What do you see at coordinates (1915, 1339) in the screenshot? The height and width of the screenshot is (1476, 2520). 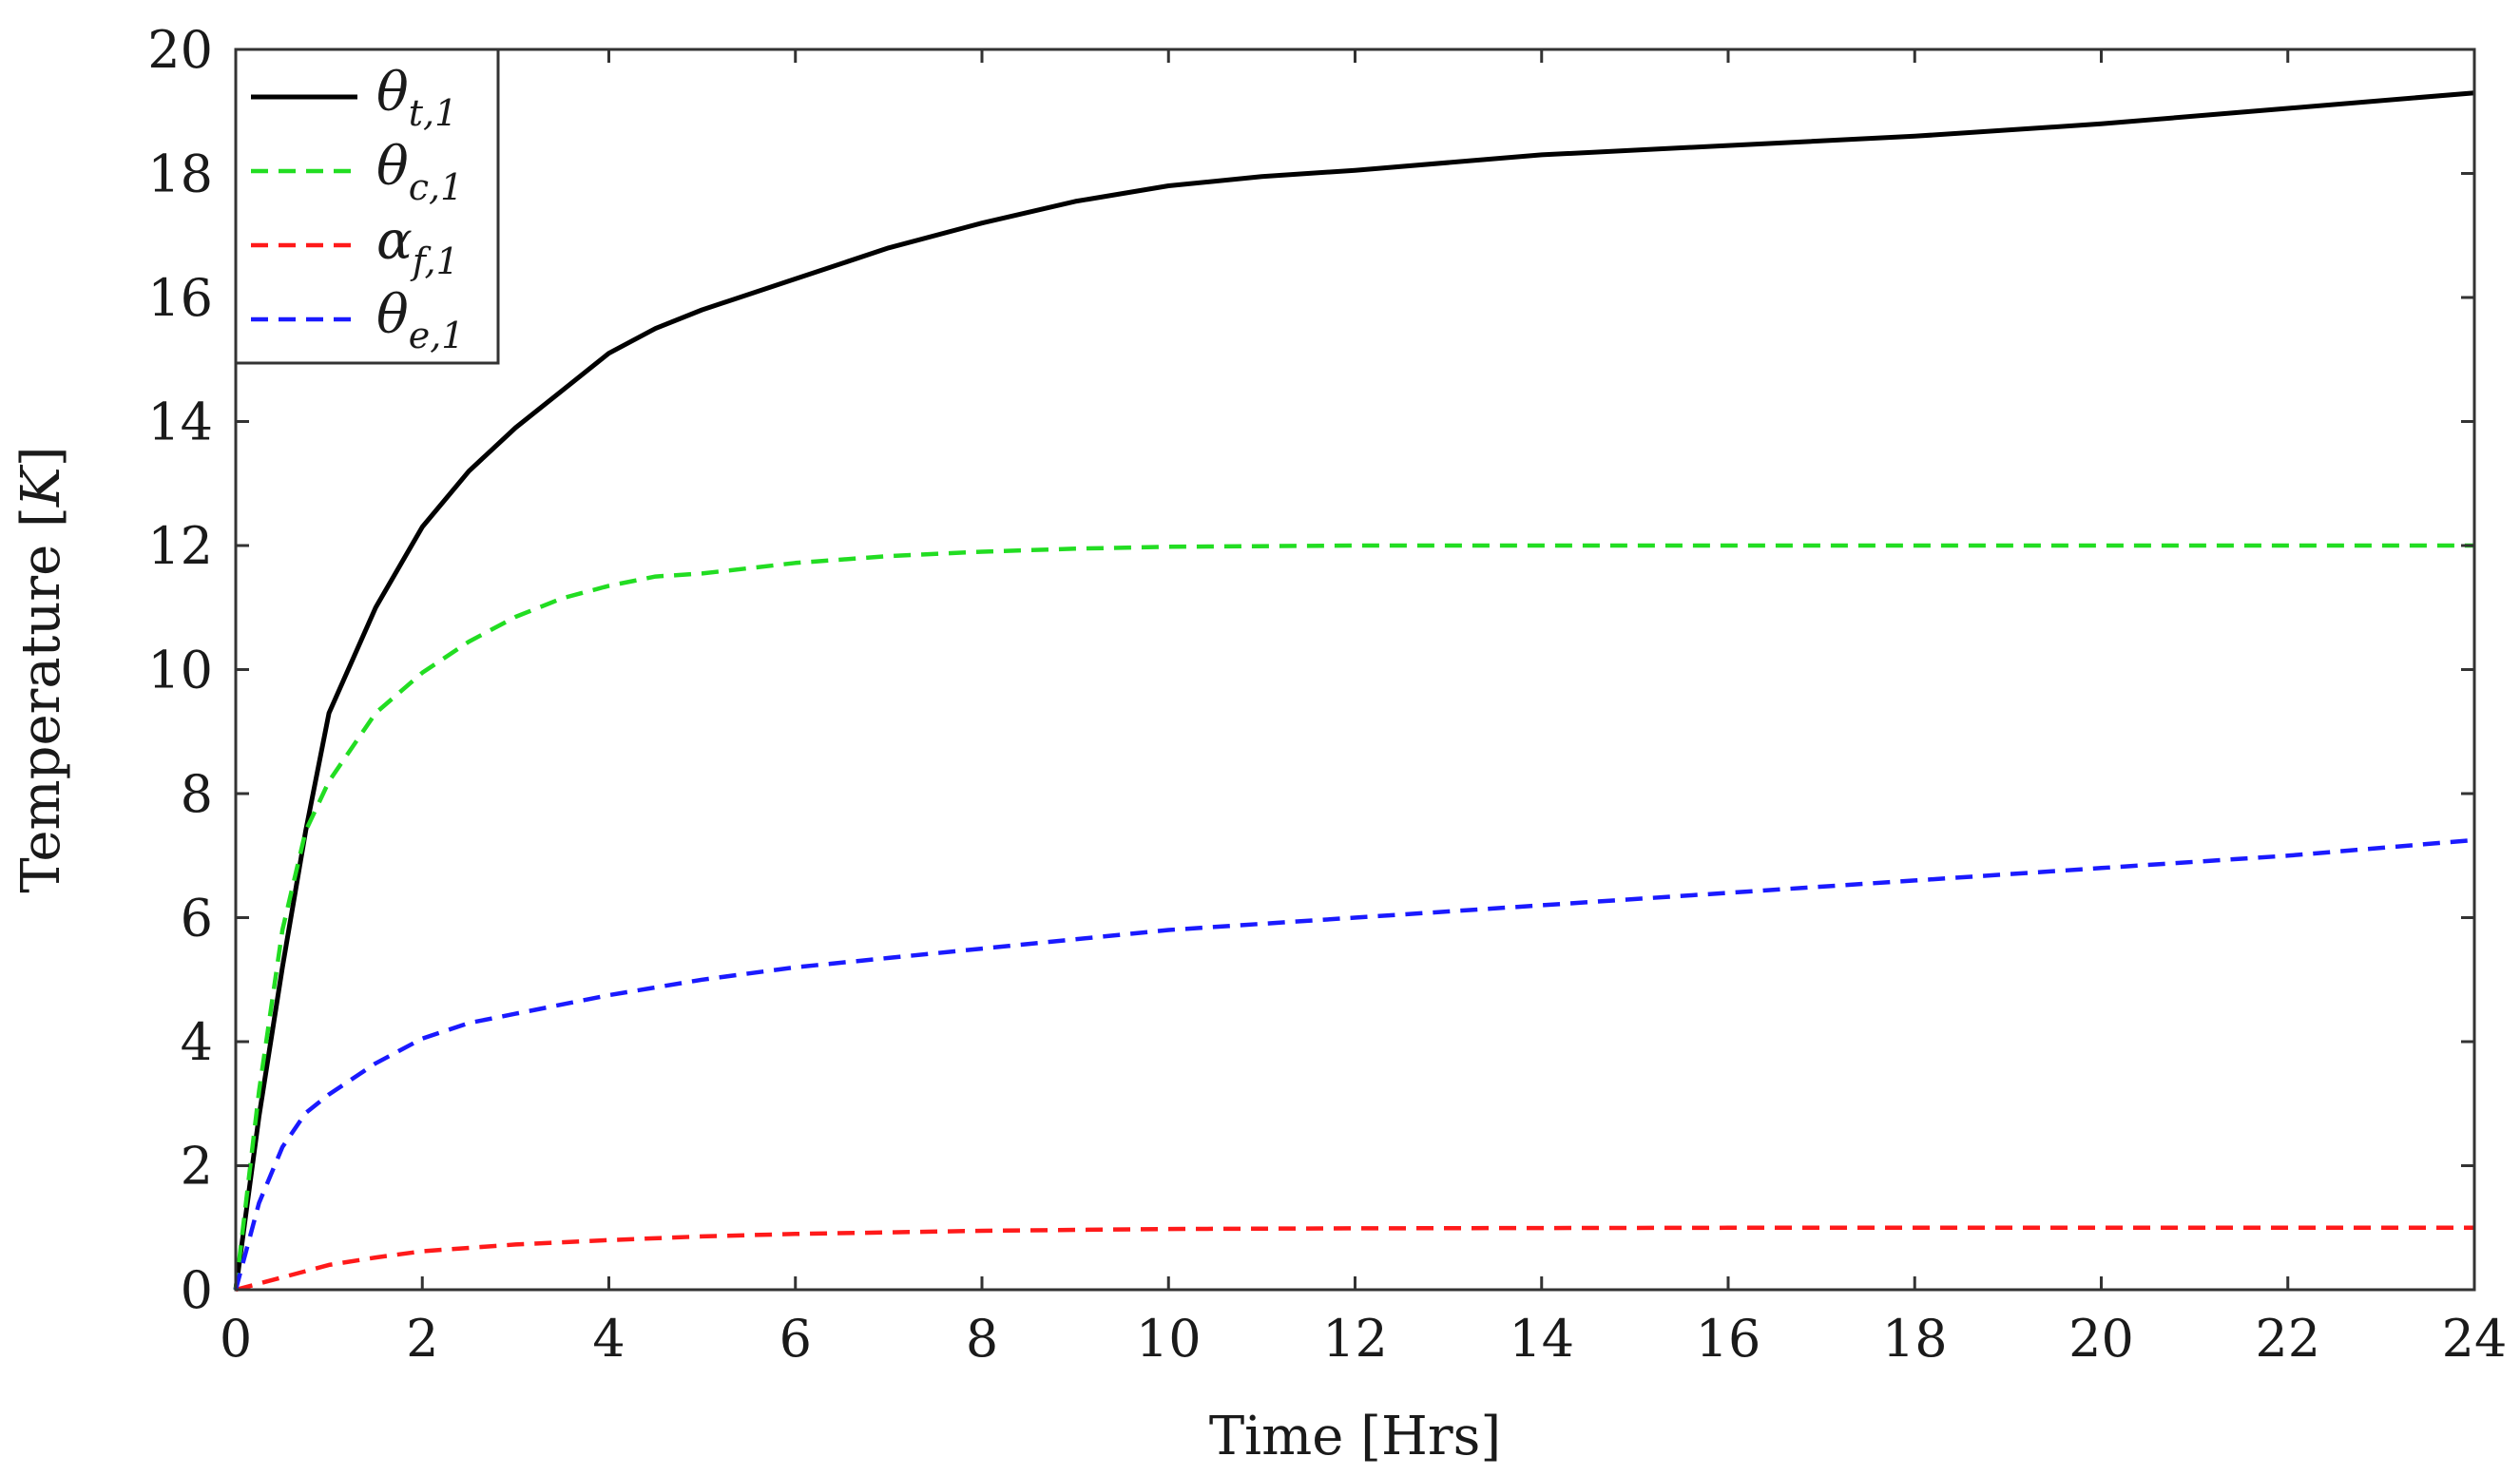 I see `x-tick-label: 18` at bounding box center [1915, 1339].